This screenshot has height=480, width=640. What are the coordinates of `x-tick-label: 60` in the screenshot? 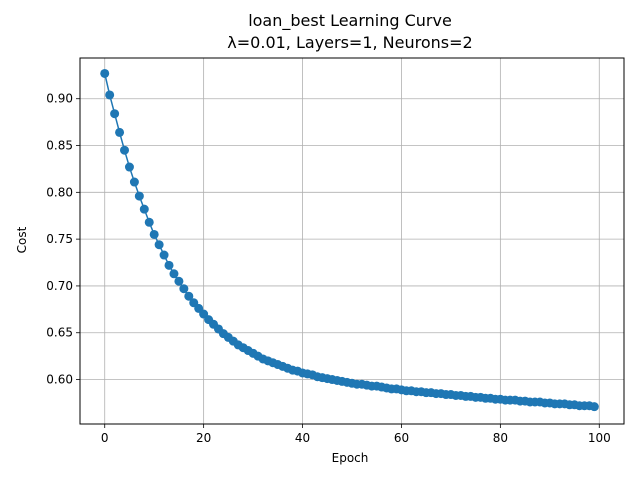 It's located at (401, 438).